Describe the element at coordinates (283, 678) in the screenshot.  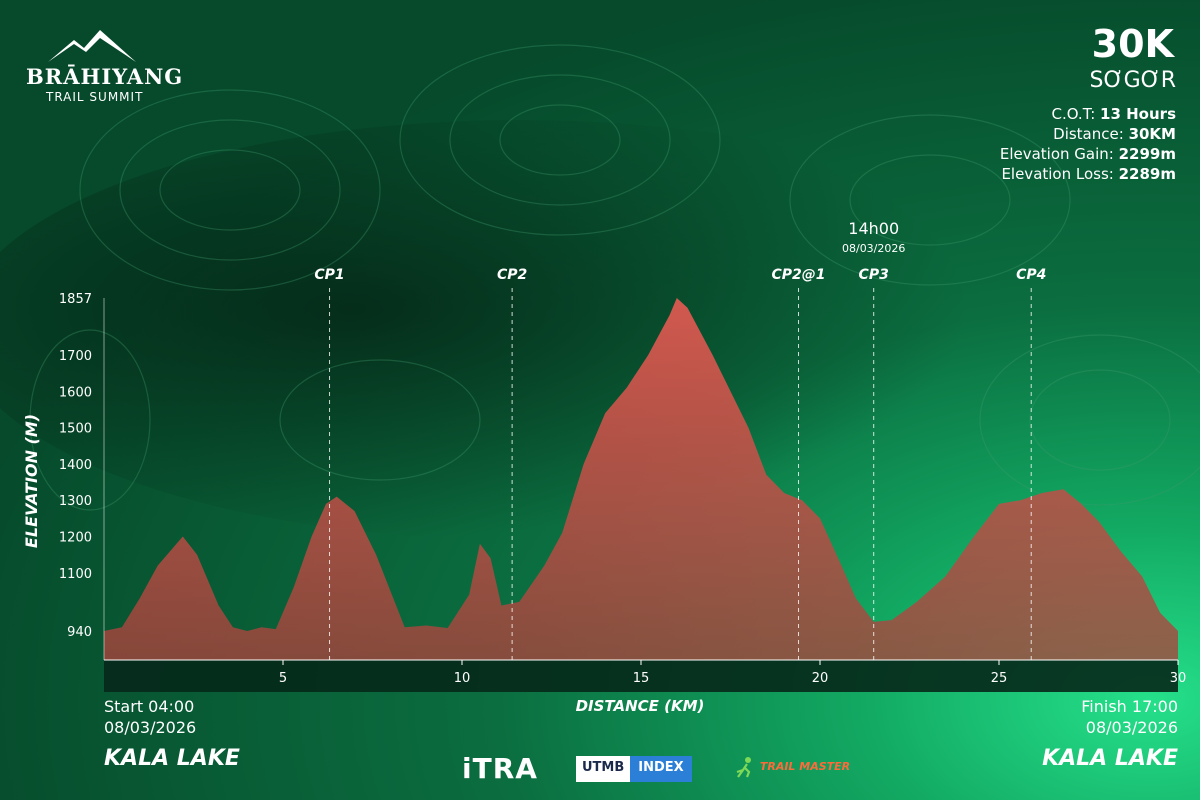
I see `x-tick-label: 5` at that location.